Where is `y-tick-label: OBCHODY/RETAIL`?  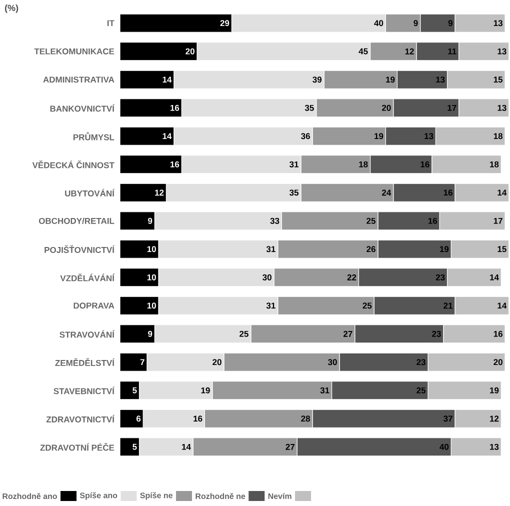
y-tick-label: OBCHODY/RETAIL is located at coordinates (76, 221).